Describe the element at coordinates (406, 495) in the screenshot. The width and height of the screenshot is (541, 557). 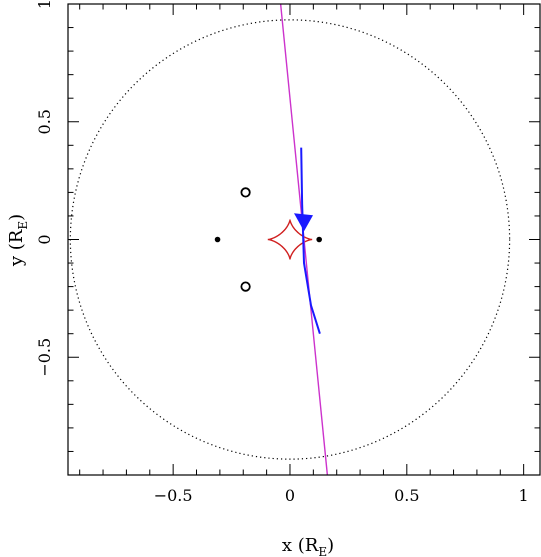
I see `x-tick-label: 0.5` at that location.